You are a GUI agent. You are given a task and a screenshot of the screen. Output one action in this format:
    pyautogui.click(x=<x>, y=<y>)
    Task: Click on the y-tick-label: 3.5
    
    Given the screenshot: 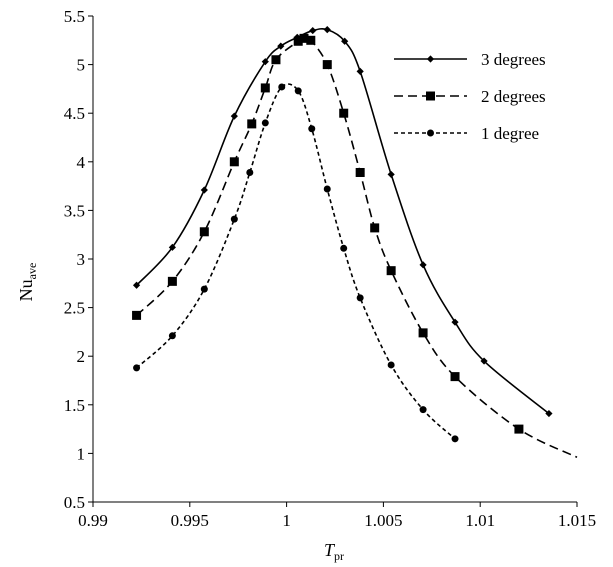 What is the action you would take?
    pyautogui.click(x=74, y=210)
    